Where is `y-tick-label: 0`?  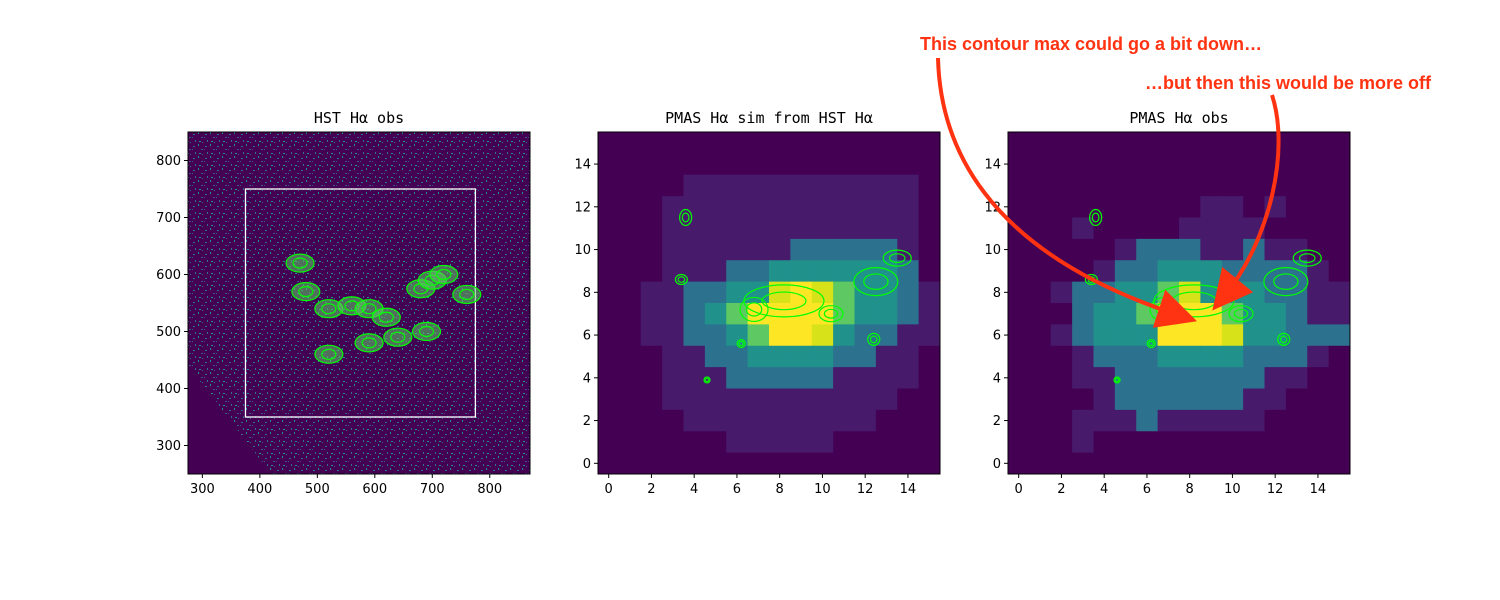 y-tick-label: 0 is located at coordinates (587, 464).